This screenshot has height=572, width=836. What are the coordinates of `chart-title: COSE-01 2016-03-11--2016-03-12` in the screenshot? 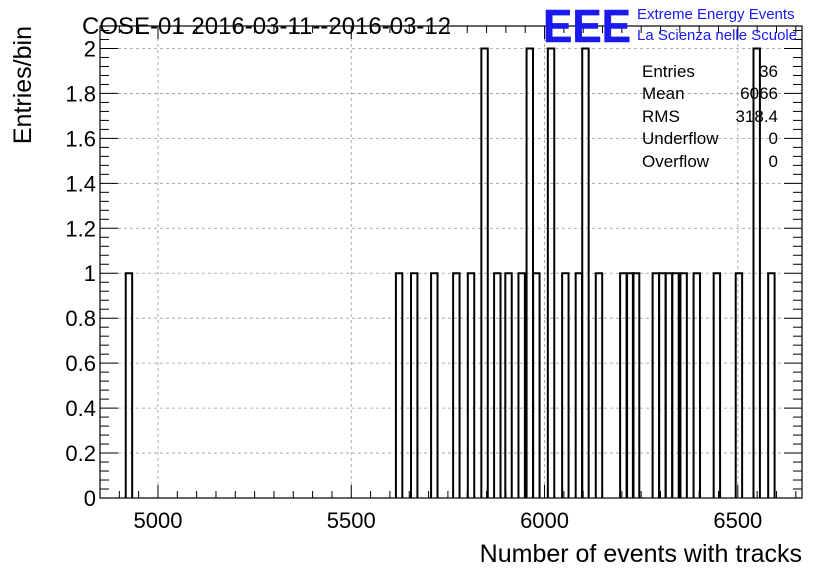 It's located at (266, 26).